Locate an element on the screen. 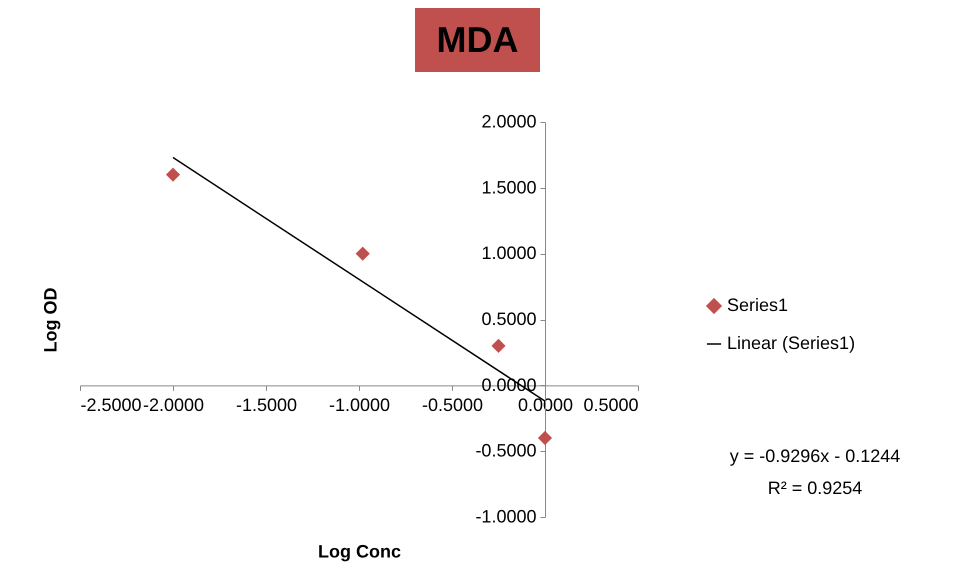 Image resolution: width=955 pixels, height=580 pixels. y-tick-label: -0.5000 is located at coordinates (505, 450).